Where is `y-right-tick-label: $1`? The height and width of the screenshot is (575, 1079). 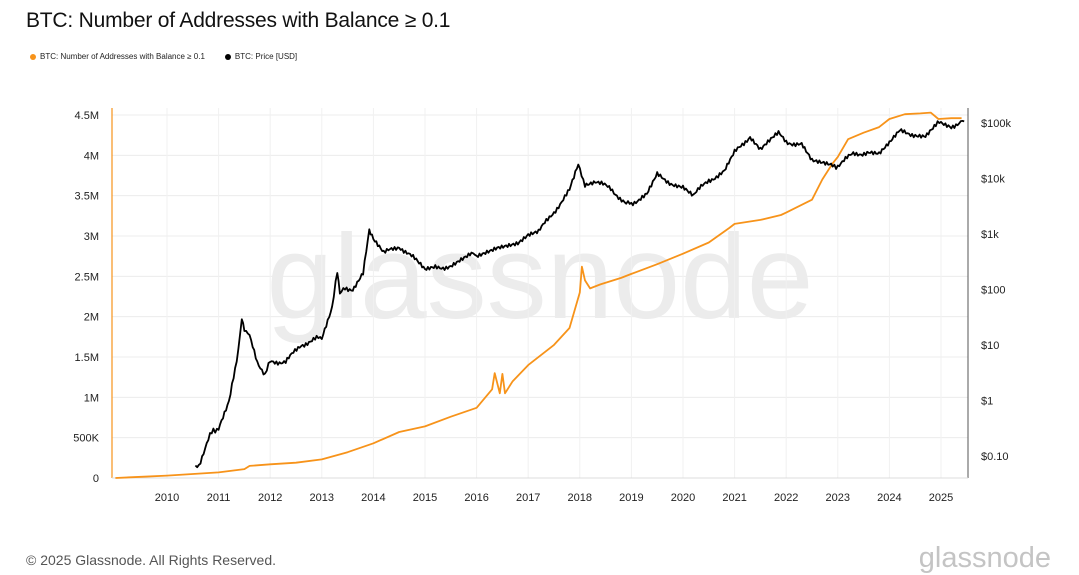
y-right-tick-label: $1 is located at coordinates (987, 402).